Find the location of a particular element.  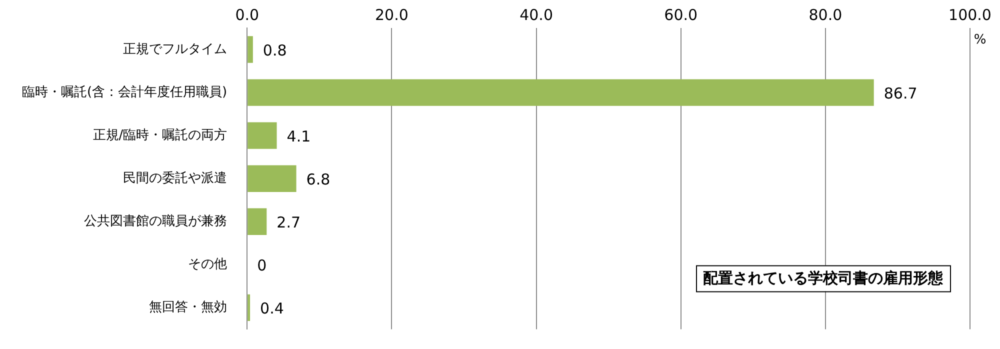

text: 配置されている学校司書の雇用形態 is located at coordinates (823, 278).